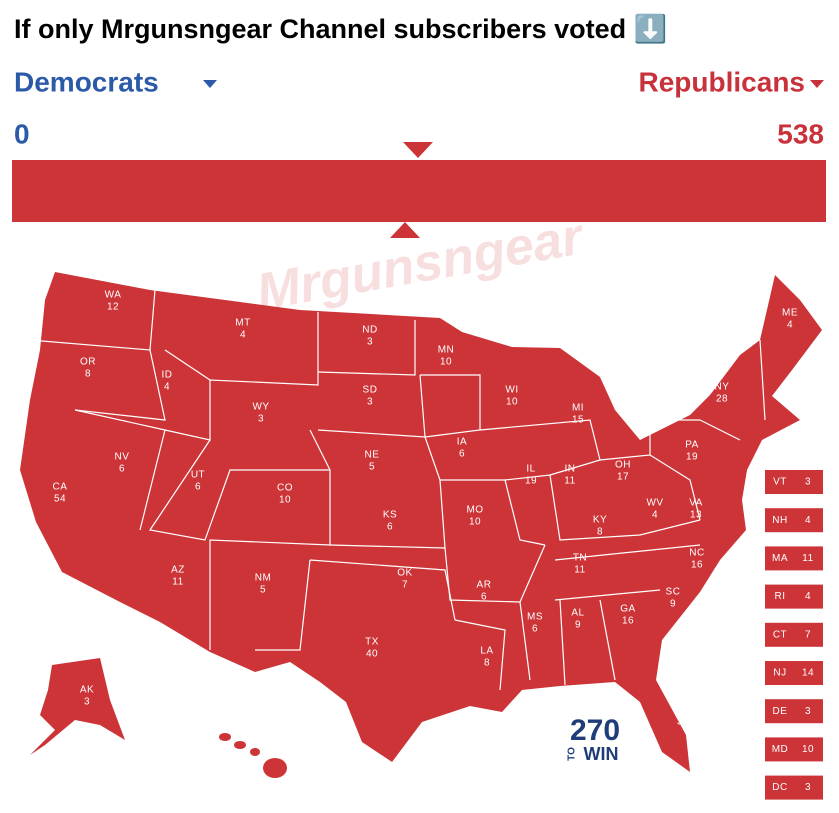 This screenshot has width=839, height=813. Describe the element at coordinates (623, 477) in the screenshot. I see `state-votes: 17` at that location.